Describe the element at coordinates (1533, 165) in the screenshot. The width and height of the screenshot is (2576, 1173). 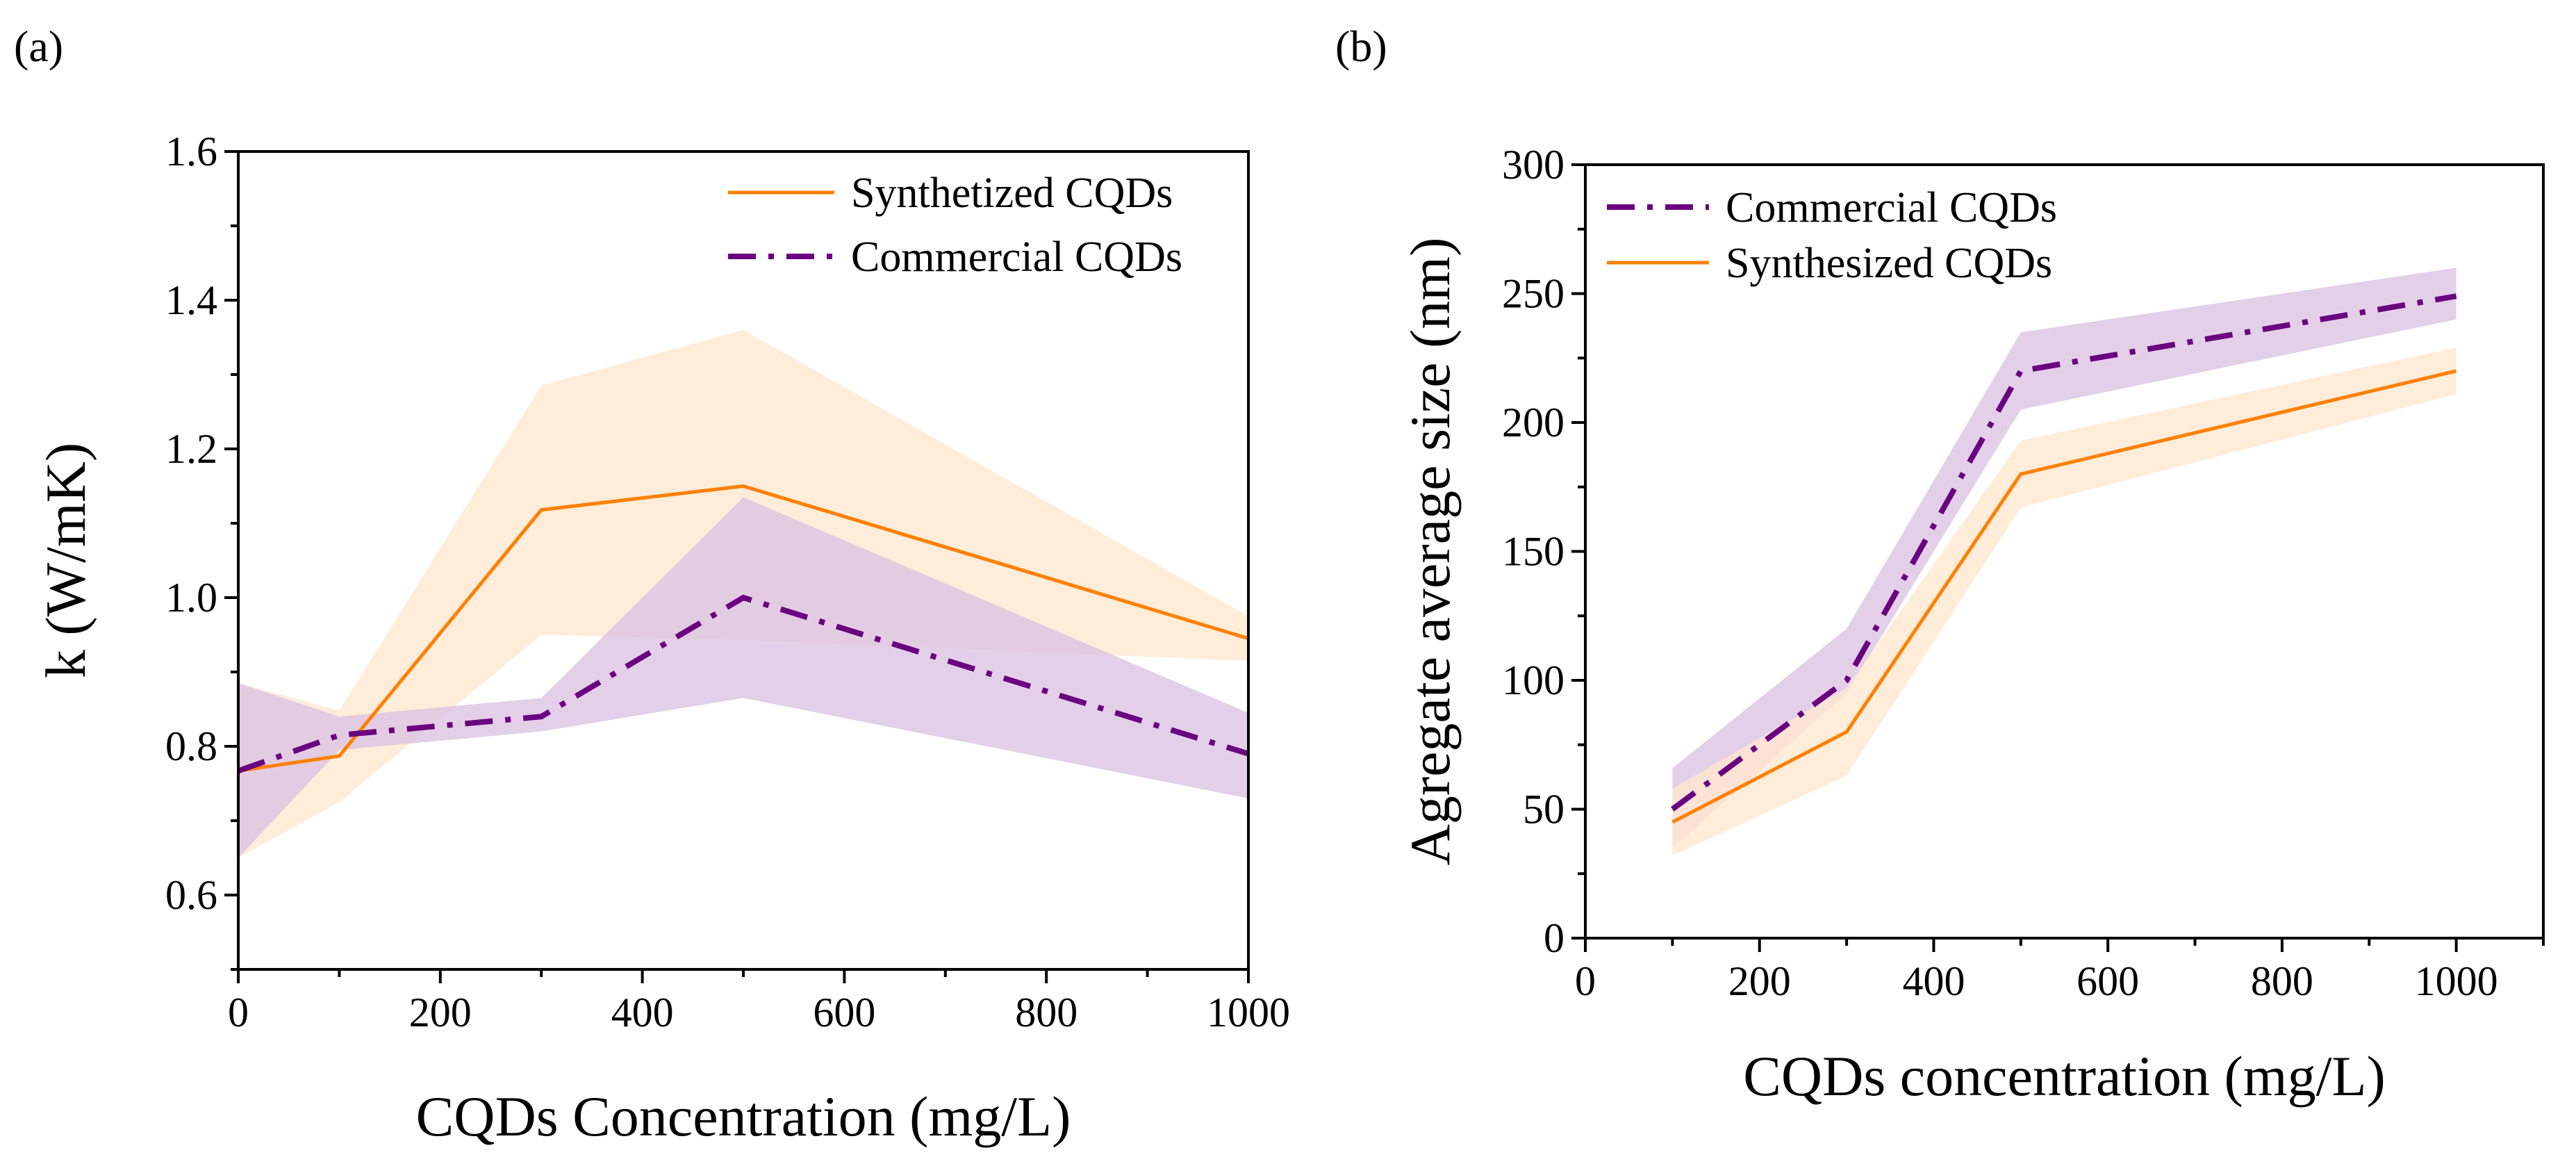
I see `y-tick-label: 300` at that location.